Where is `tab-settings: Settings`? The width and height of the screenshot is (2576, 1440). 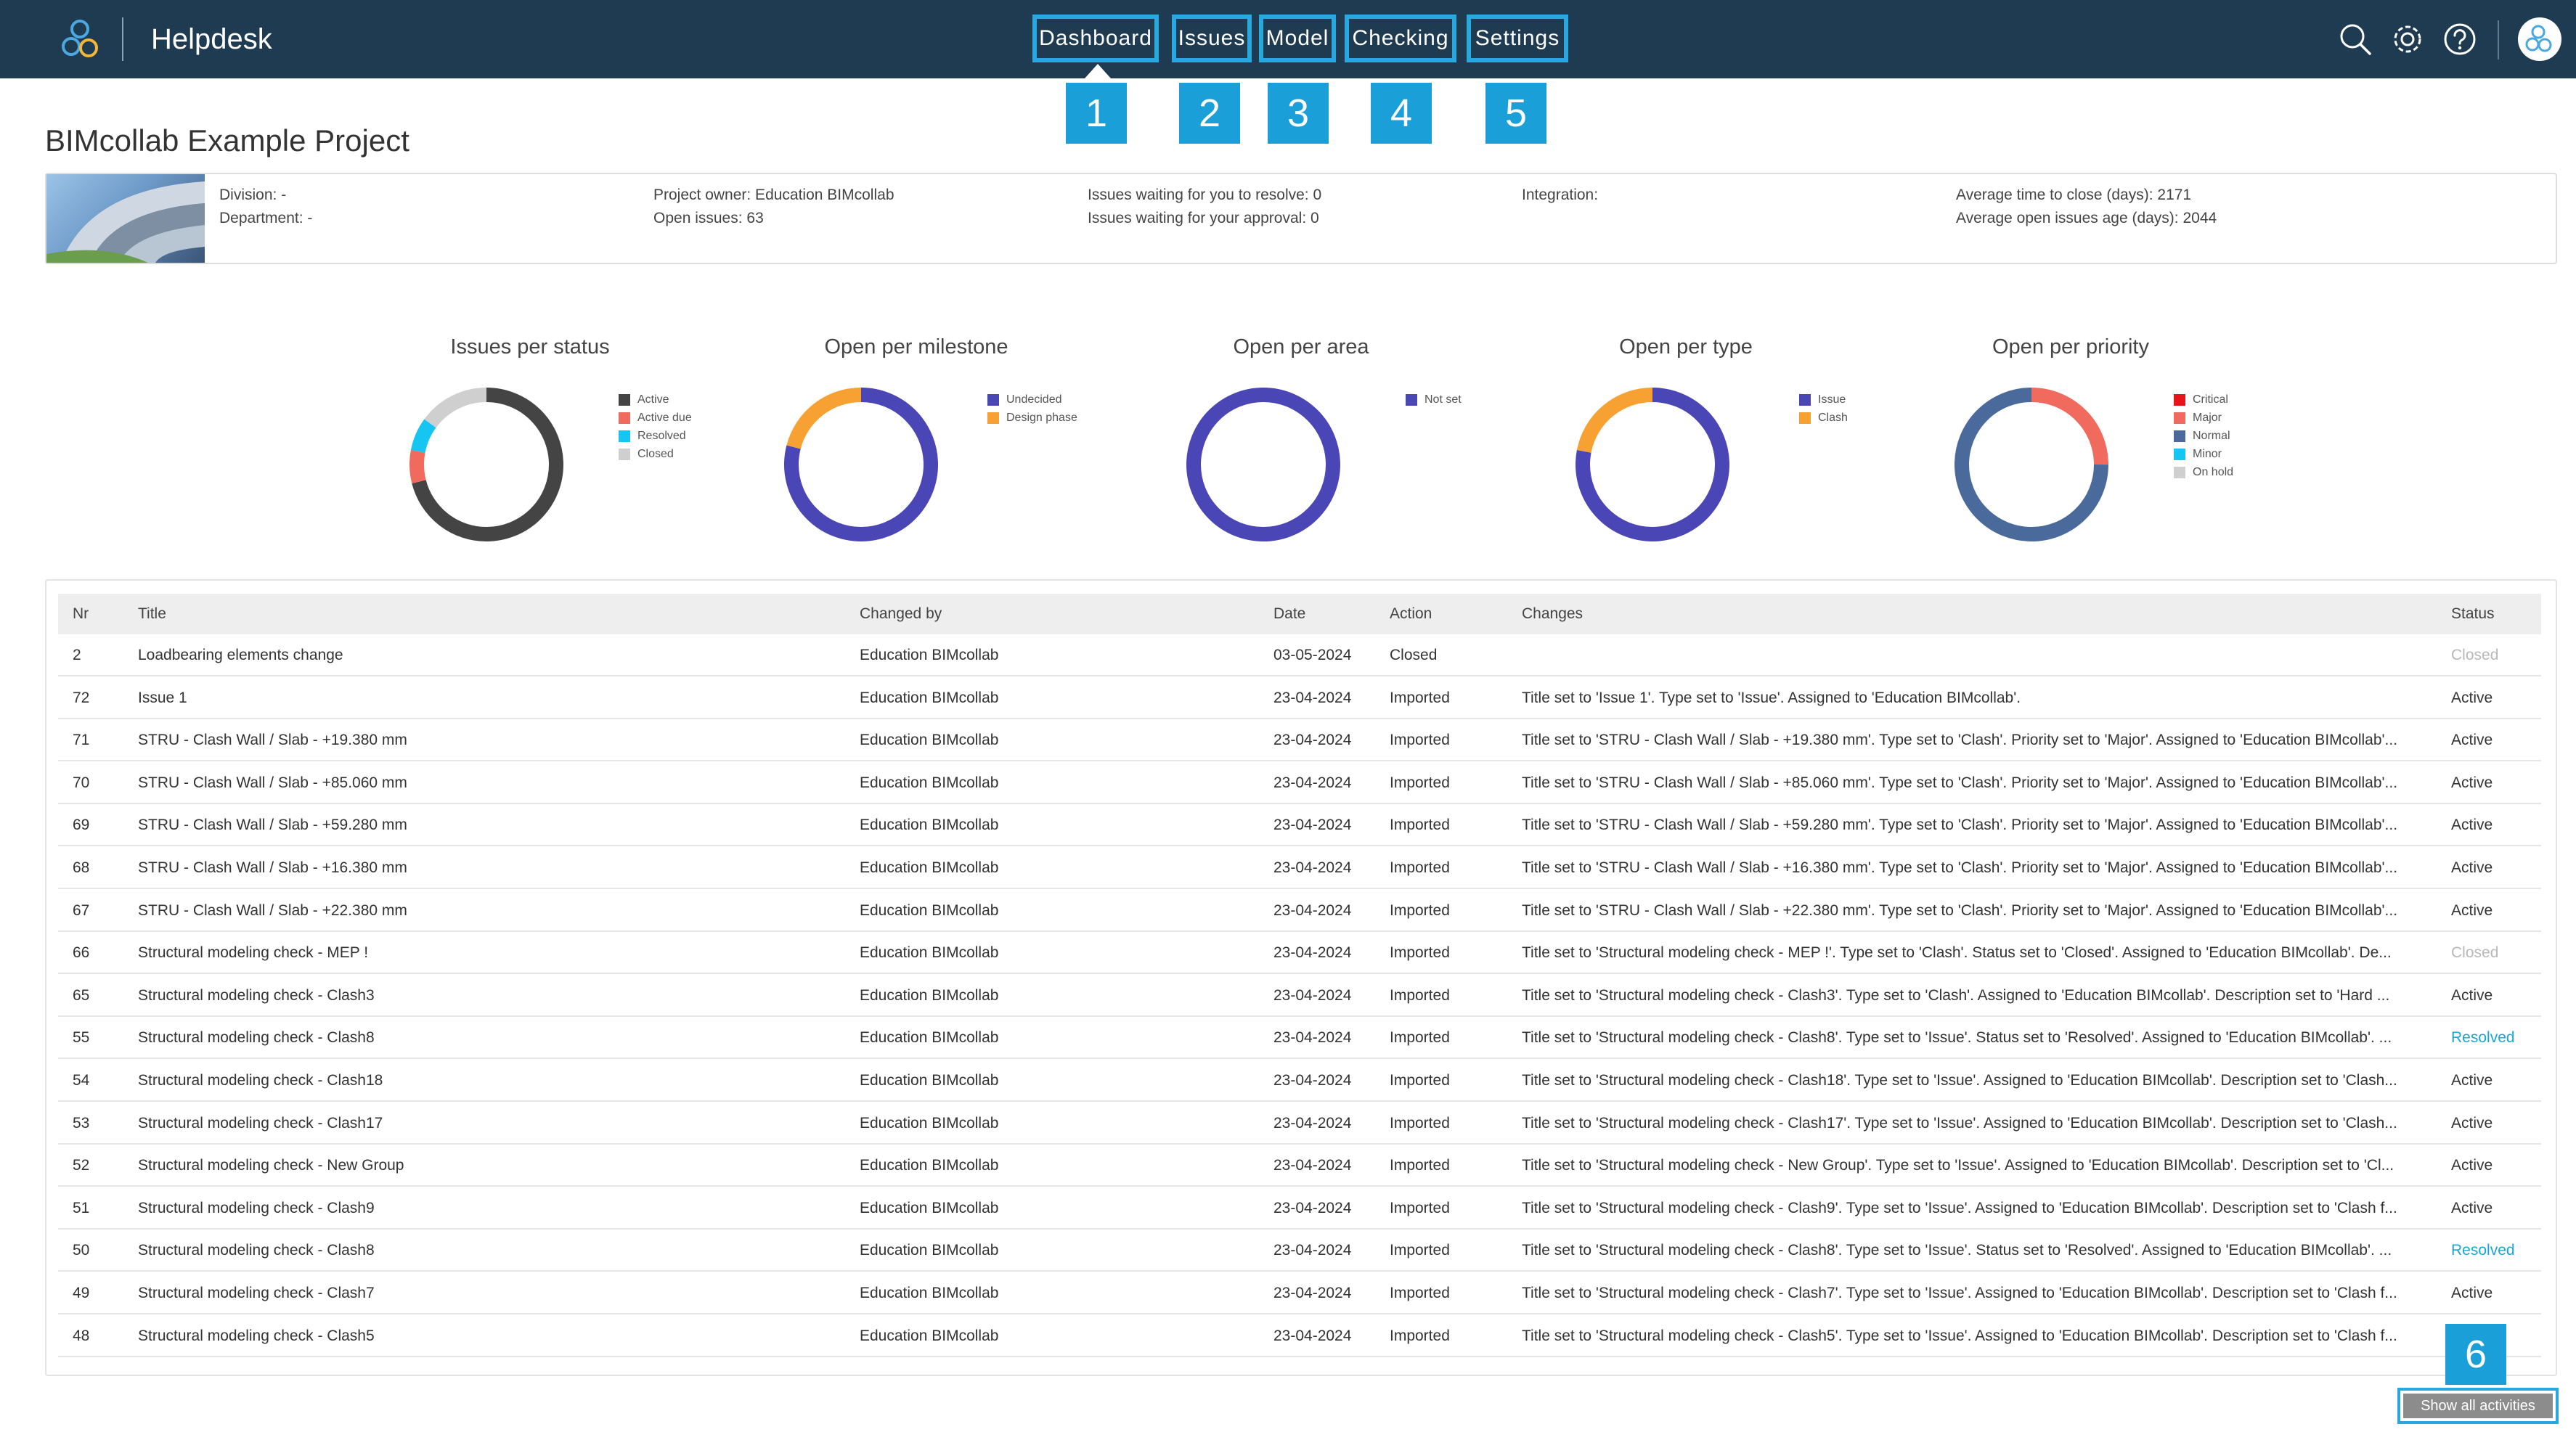
tab-settings: Settings is located at coordinates (1517, 38).